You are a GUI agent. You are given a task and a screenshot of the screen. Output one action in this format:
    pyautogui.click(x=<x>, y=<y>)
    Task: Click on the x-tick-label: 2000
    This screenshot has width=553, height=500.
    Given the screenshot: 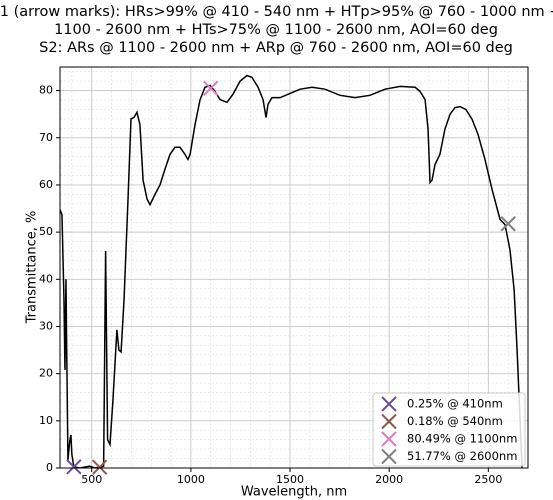 What is the action you would take?
    pyautogui.click(x=389, y=479)
    